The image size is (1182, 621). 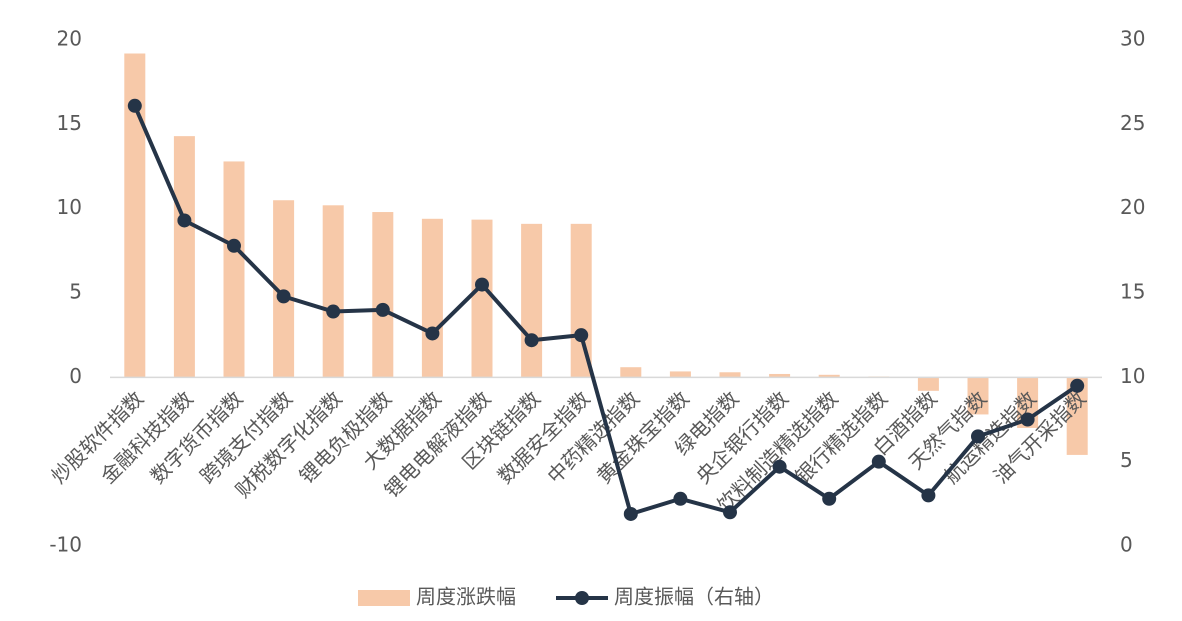 What do you see at coordinates (1132, 292) in the screenshot?
I see `y2-tick-label: 15` at bounding box center [1132, 292].